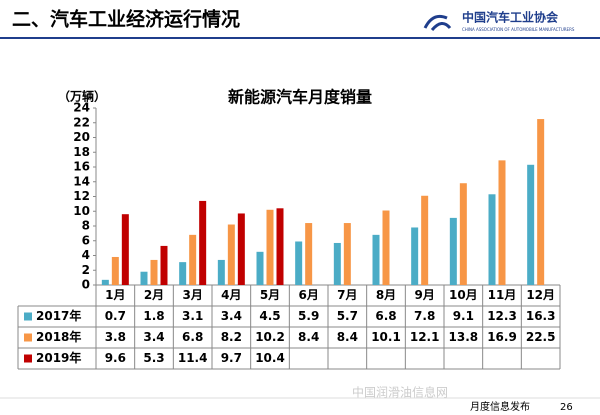  What do you see at coordinates (502, 316) in the screenshot?
I see `table-cell: 12.3` at bounding box center [502, 316].